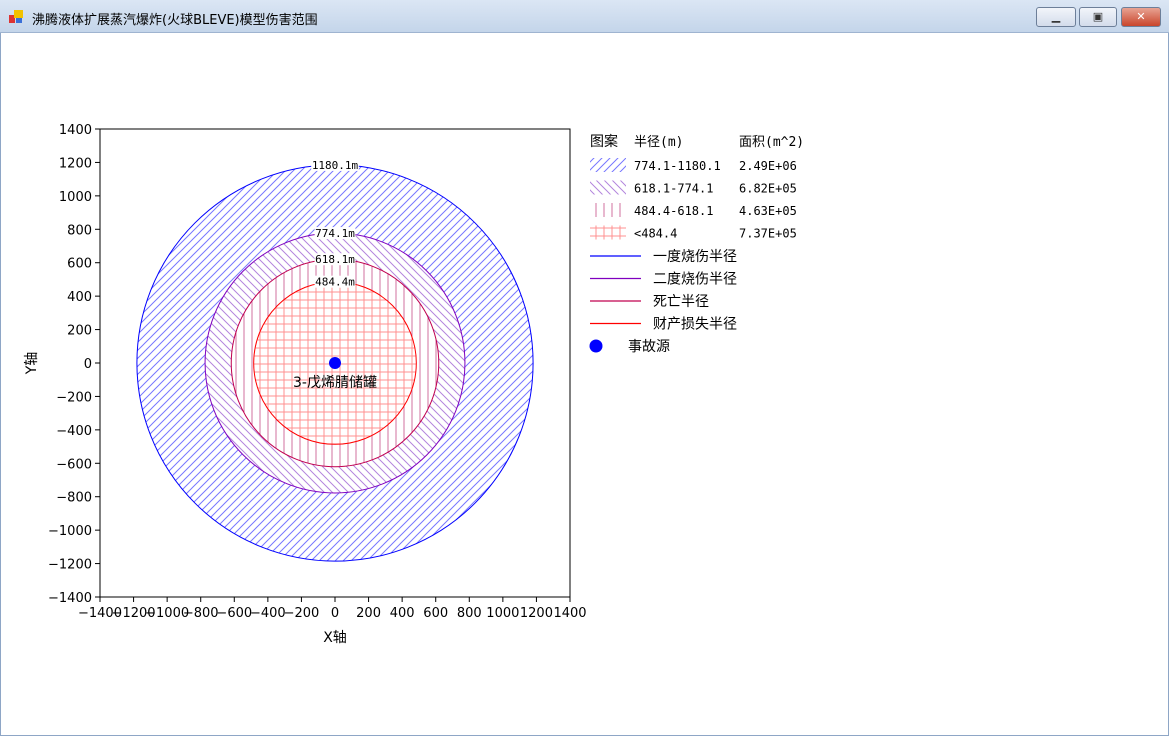  What do you see at coordinates (673, 189) in the screenshot?
I see `legend-range: 618.1-774.1` at bounding box center [673, 189].